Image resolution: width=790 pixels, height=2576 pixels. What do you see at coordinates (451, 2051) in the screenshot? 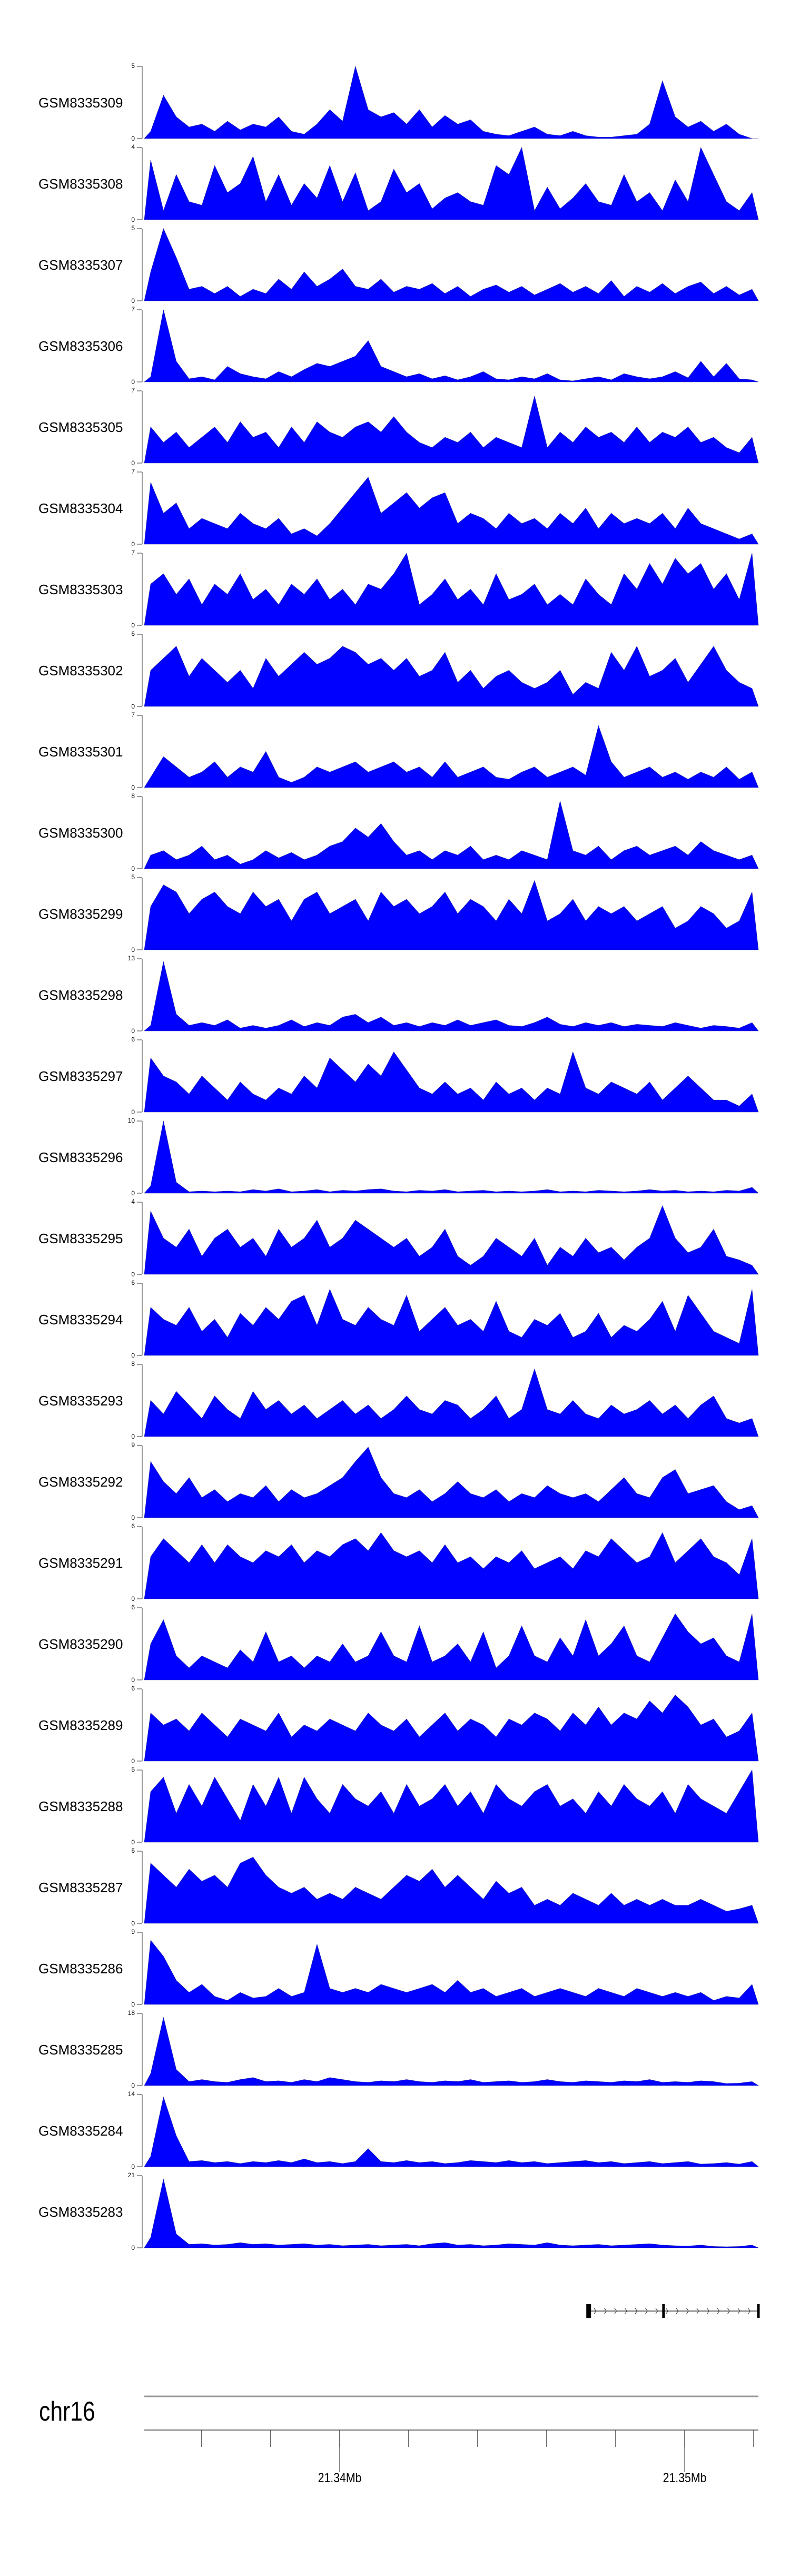
I see `signal-area-GSM8335285` at bounding box center [451, 2051].